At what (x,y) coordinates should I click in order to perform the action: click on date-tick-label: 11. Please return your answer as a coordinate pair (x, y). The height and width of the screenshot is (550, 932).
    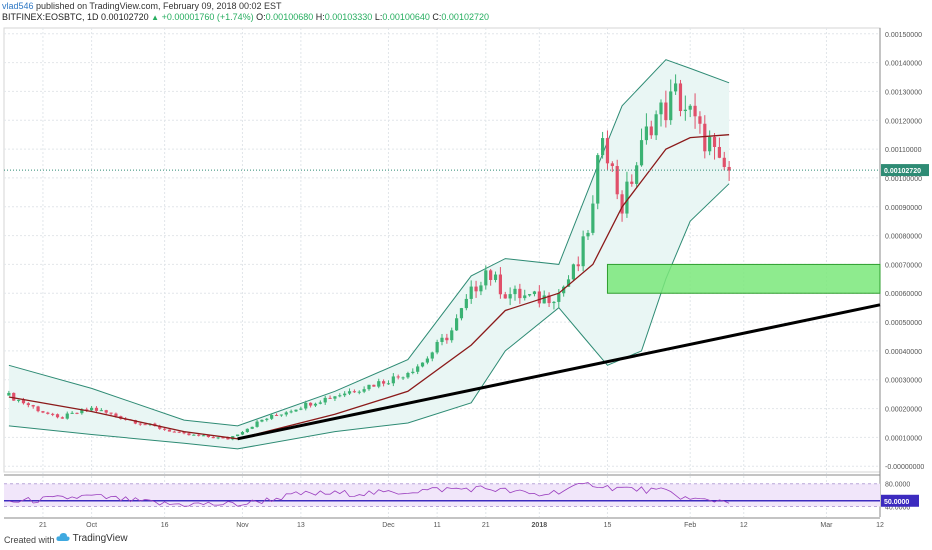
    Looking at the image, I should click on (436, 525).